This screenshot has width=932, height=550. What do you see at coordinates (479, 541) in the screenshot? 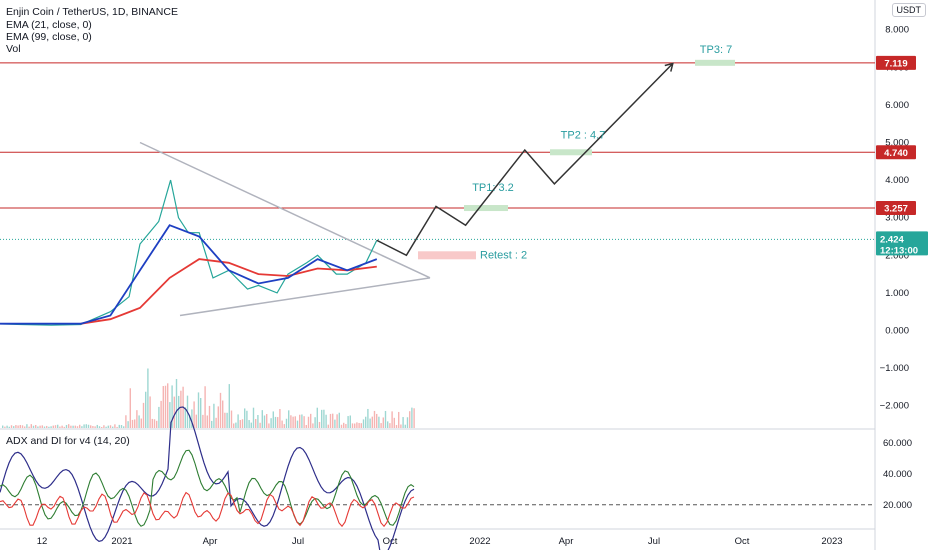
I see `time-tick-label: 2022` at bounding box center [479, 541].